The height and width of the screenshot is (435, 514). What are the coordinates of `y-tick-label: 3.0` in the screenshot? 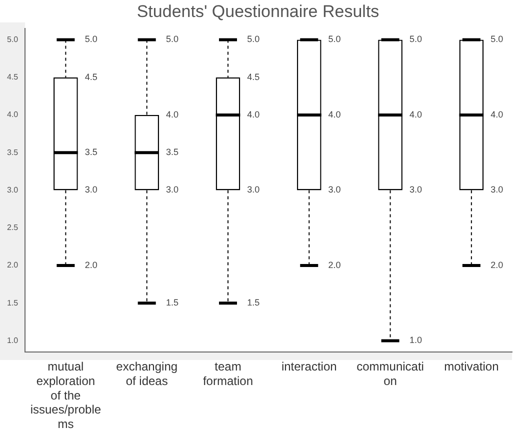 It's located at (12, 189).